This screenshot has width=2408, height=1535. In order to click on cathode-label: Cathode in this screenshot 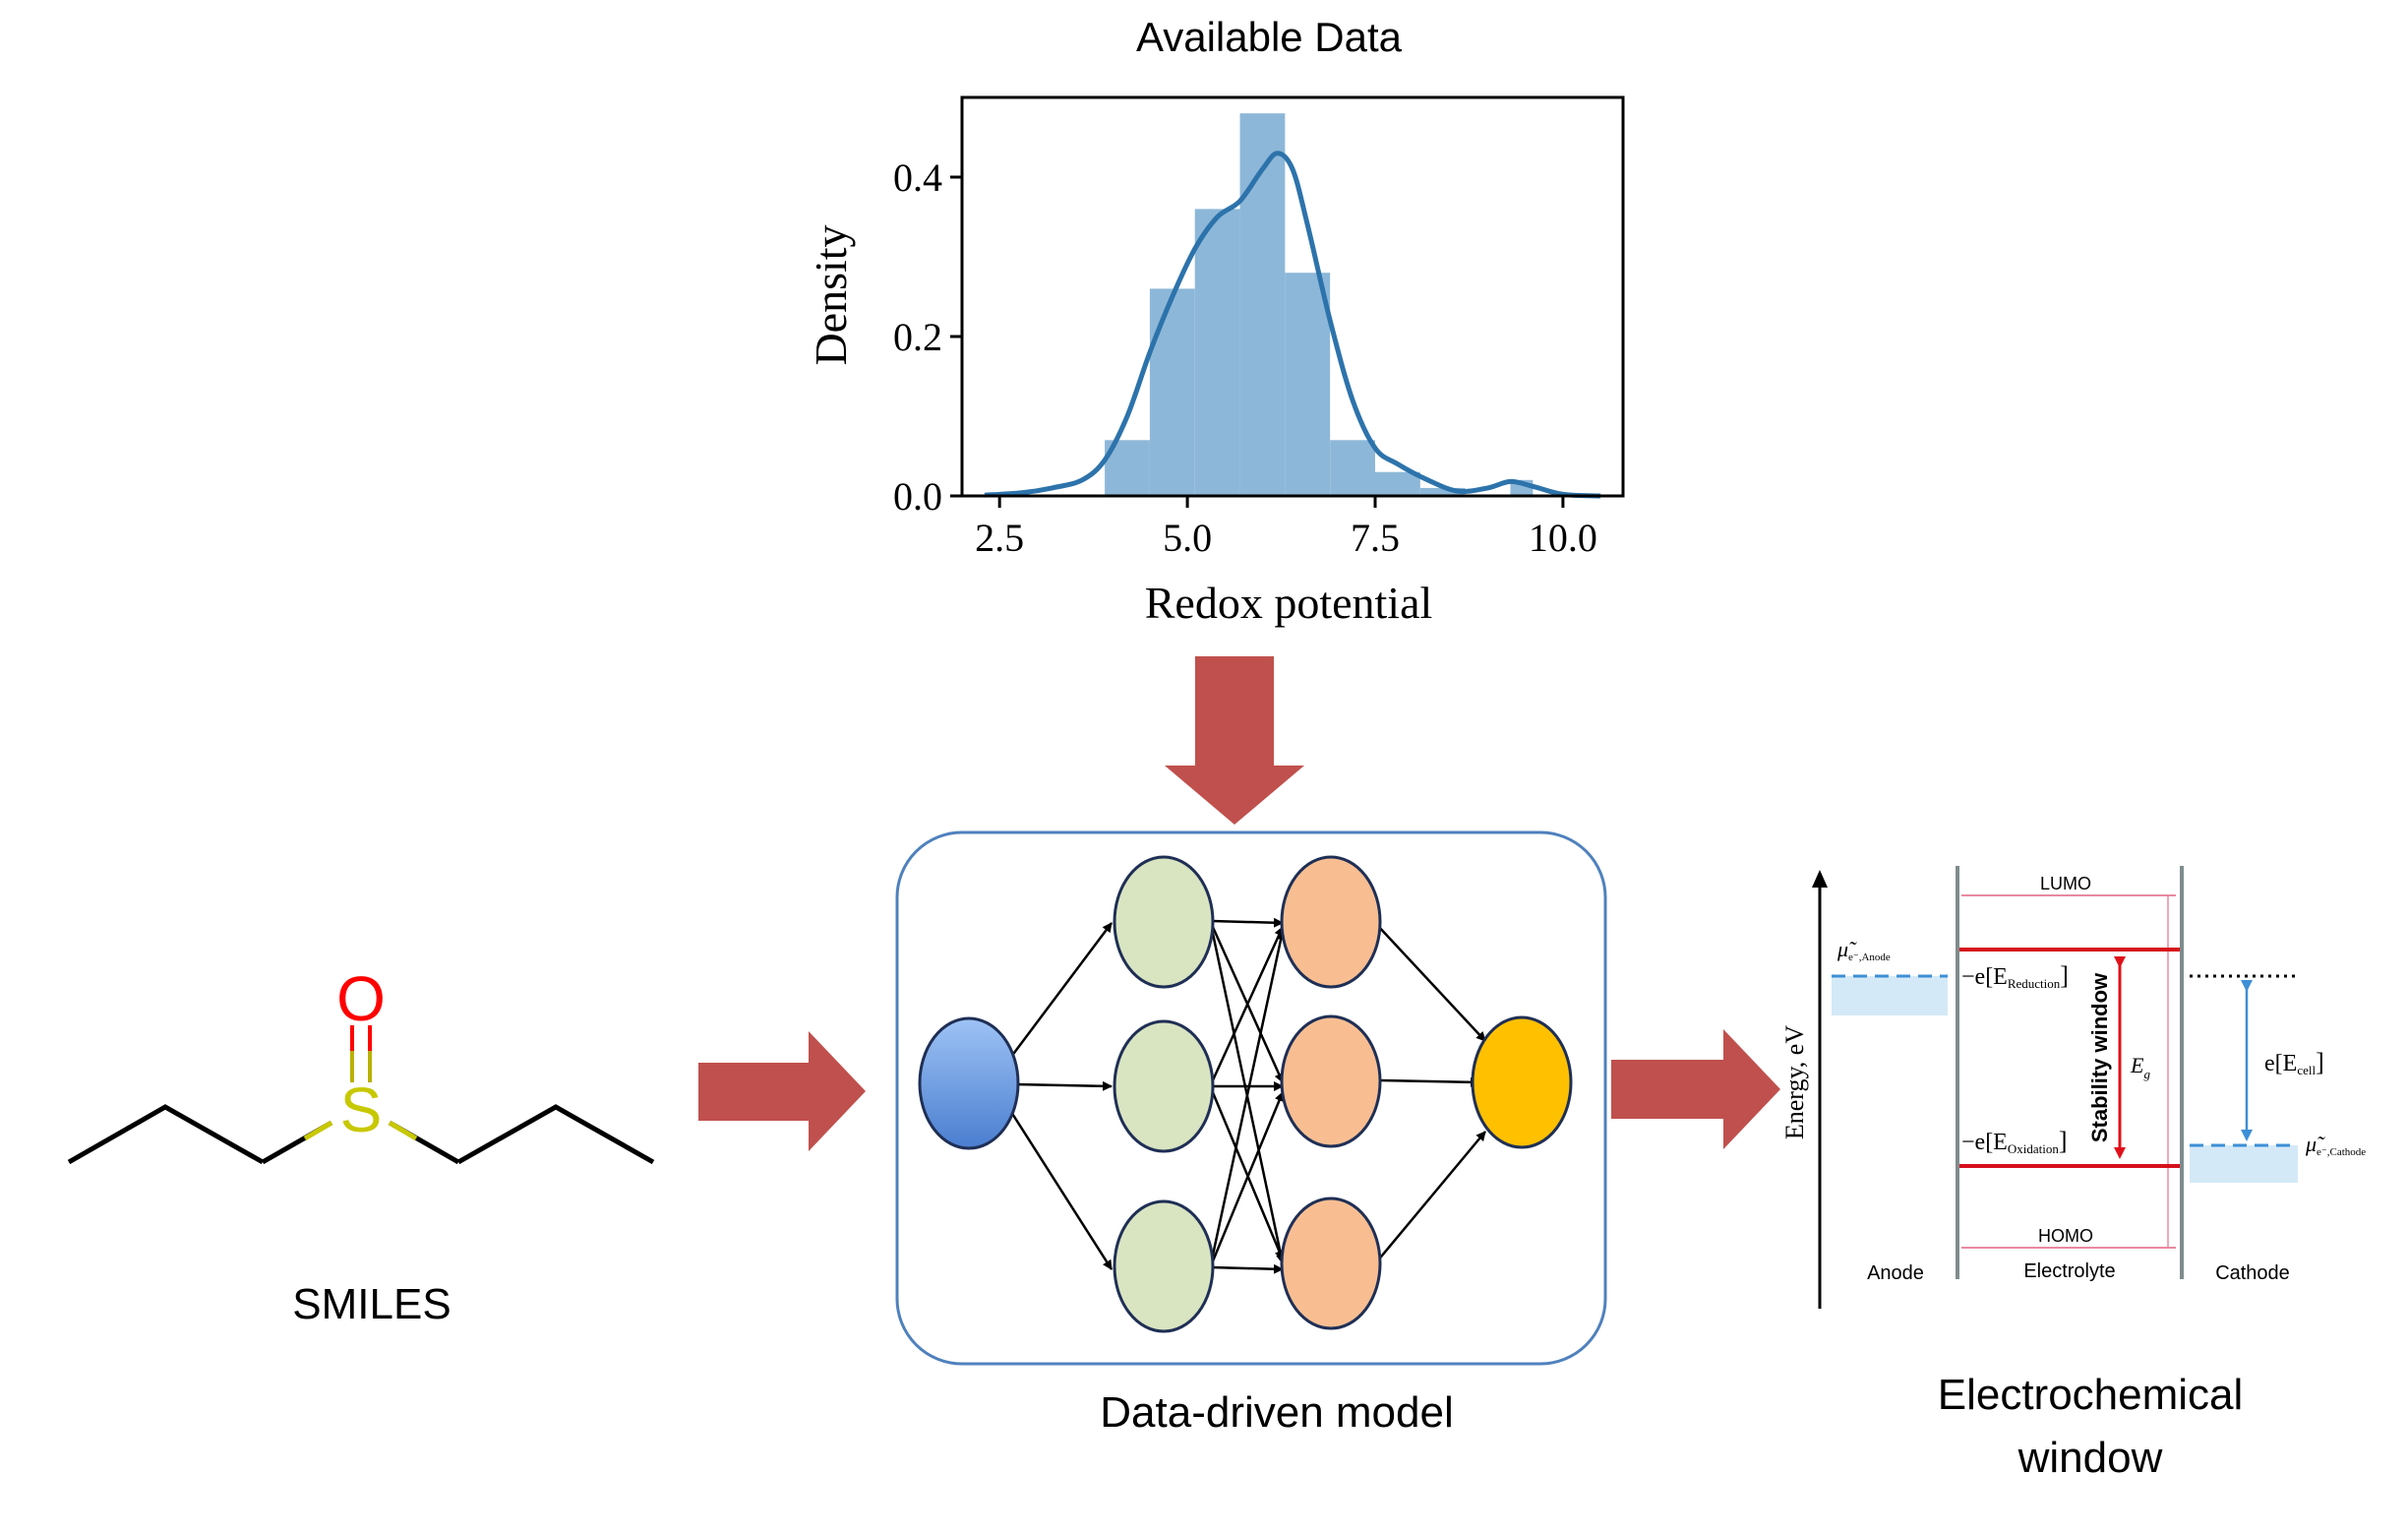, I will do `click(2252, 1273)`.